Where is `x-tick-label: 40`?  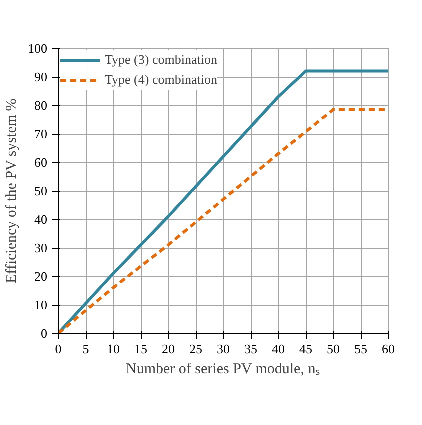
x-tick-label: 40 is located at coordinates (278, 349).